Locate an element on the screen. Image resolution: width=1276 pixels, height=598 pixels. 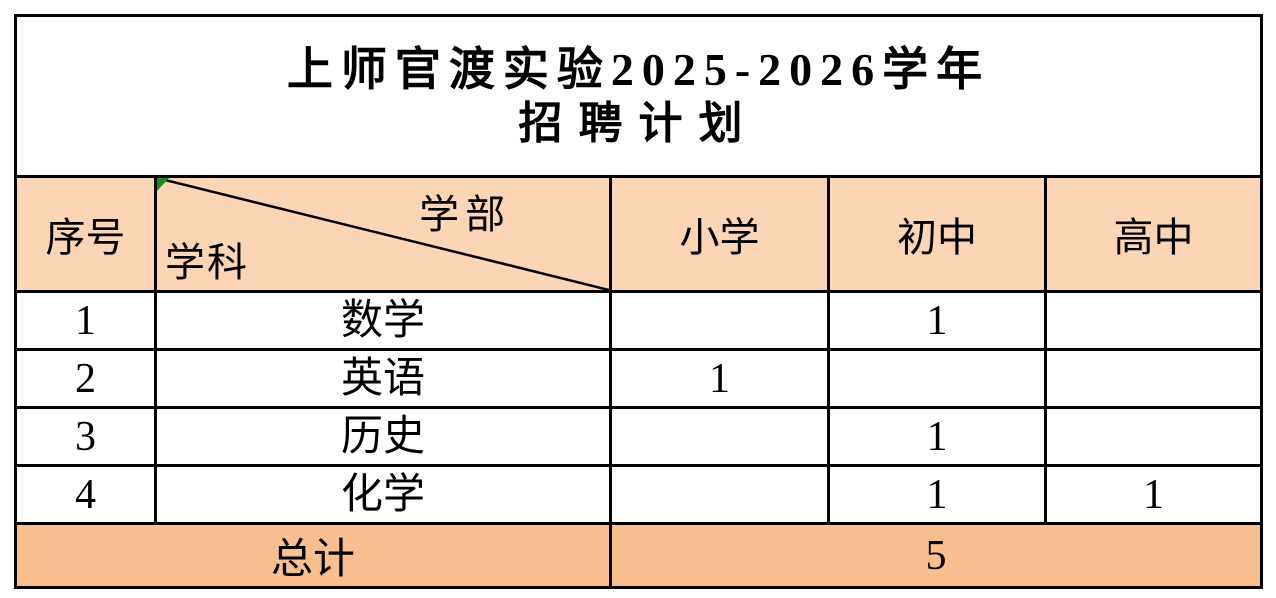
table-row: 3 历史 1 is located at coordinates (638, 436).